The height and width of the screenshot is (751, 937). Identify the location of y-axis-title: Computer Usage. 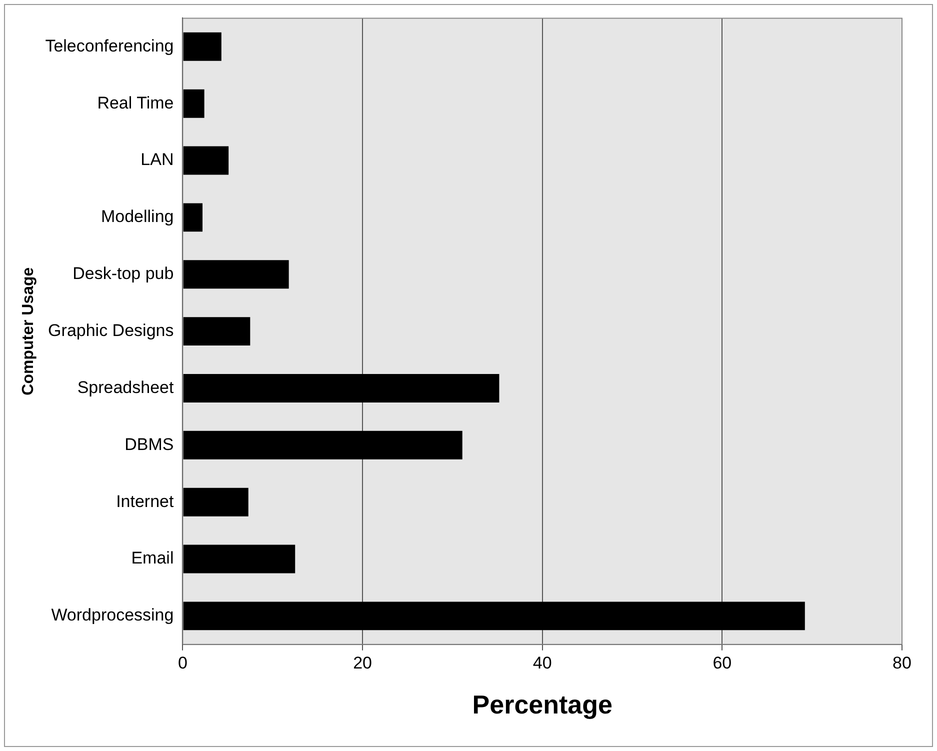
(29, 331).